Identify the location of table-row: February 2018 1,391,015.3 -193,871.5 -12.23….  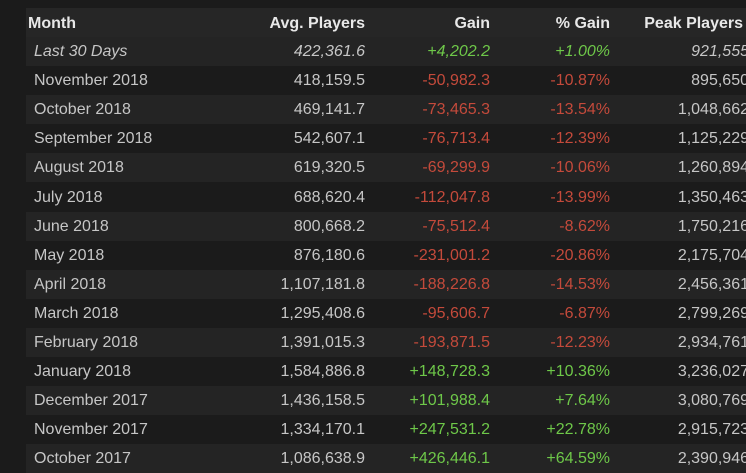
(386, 342).